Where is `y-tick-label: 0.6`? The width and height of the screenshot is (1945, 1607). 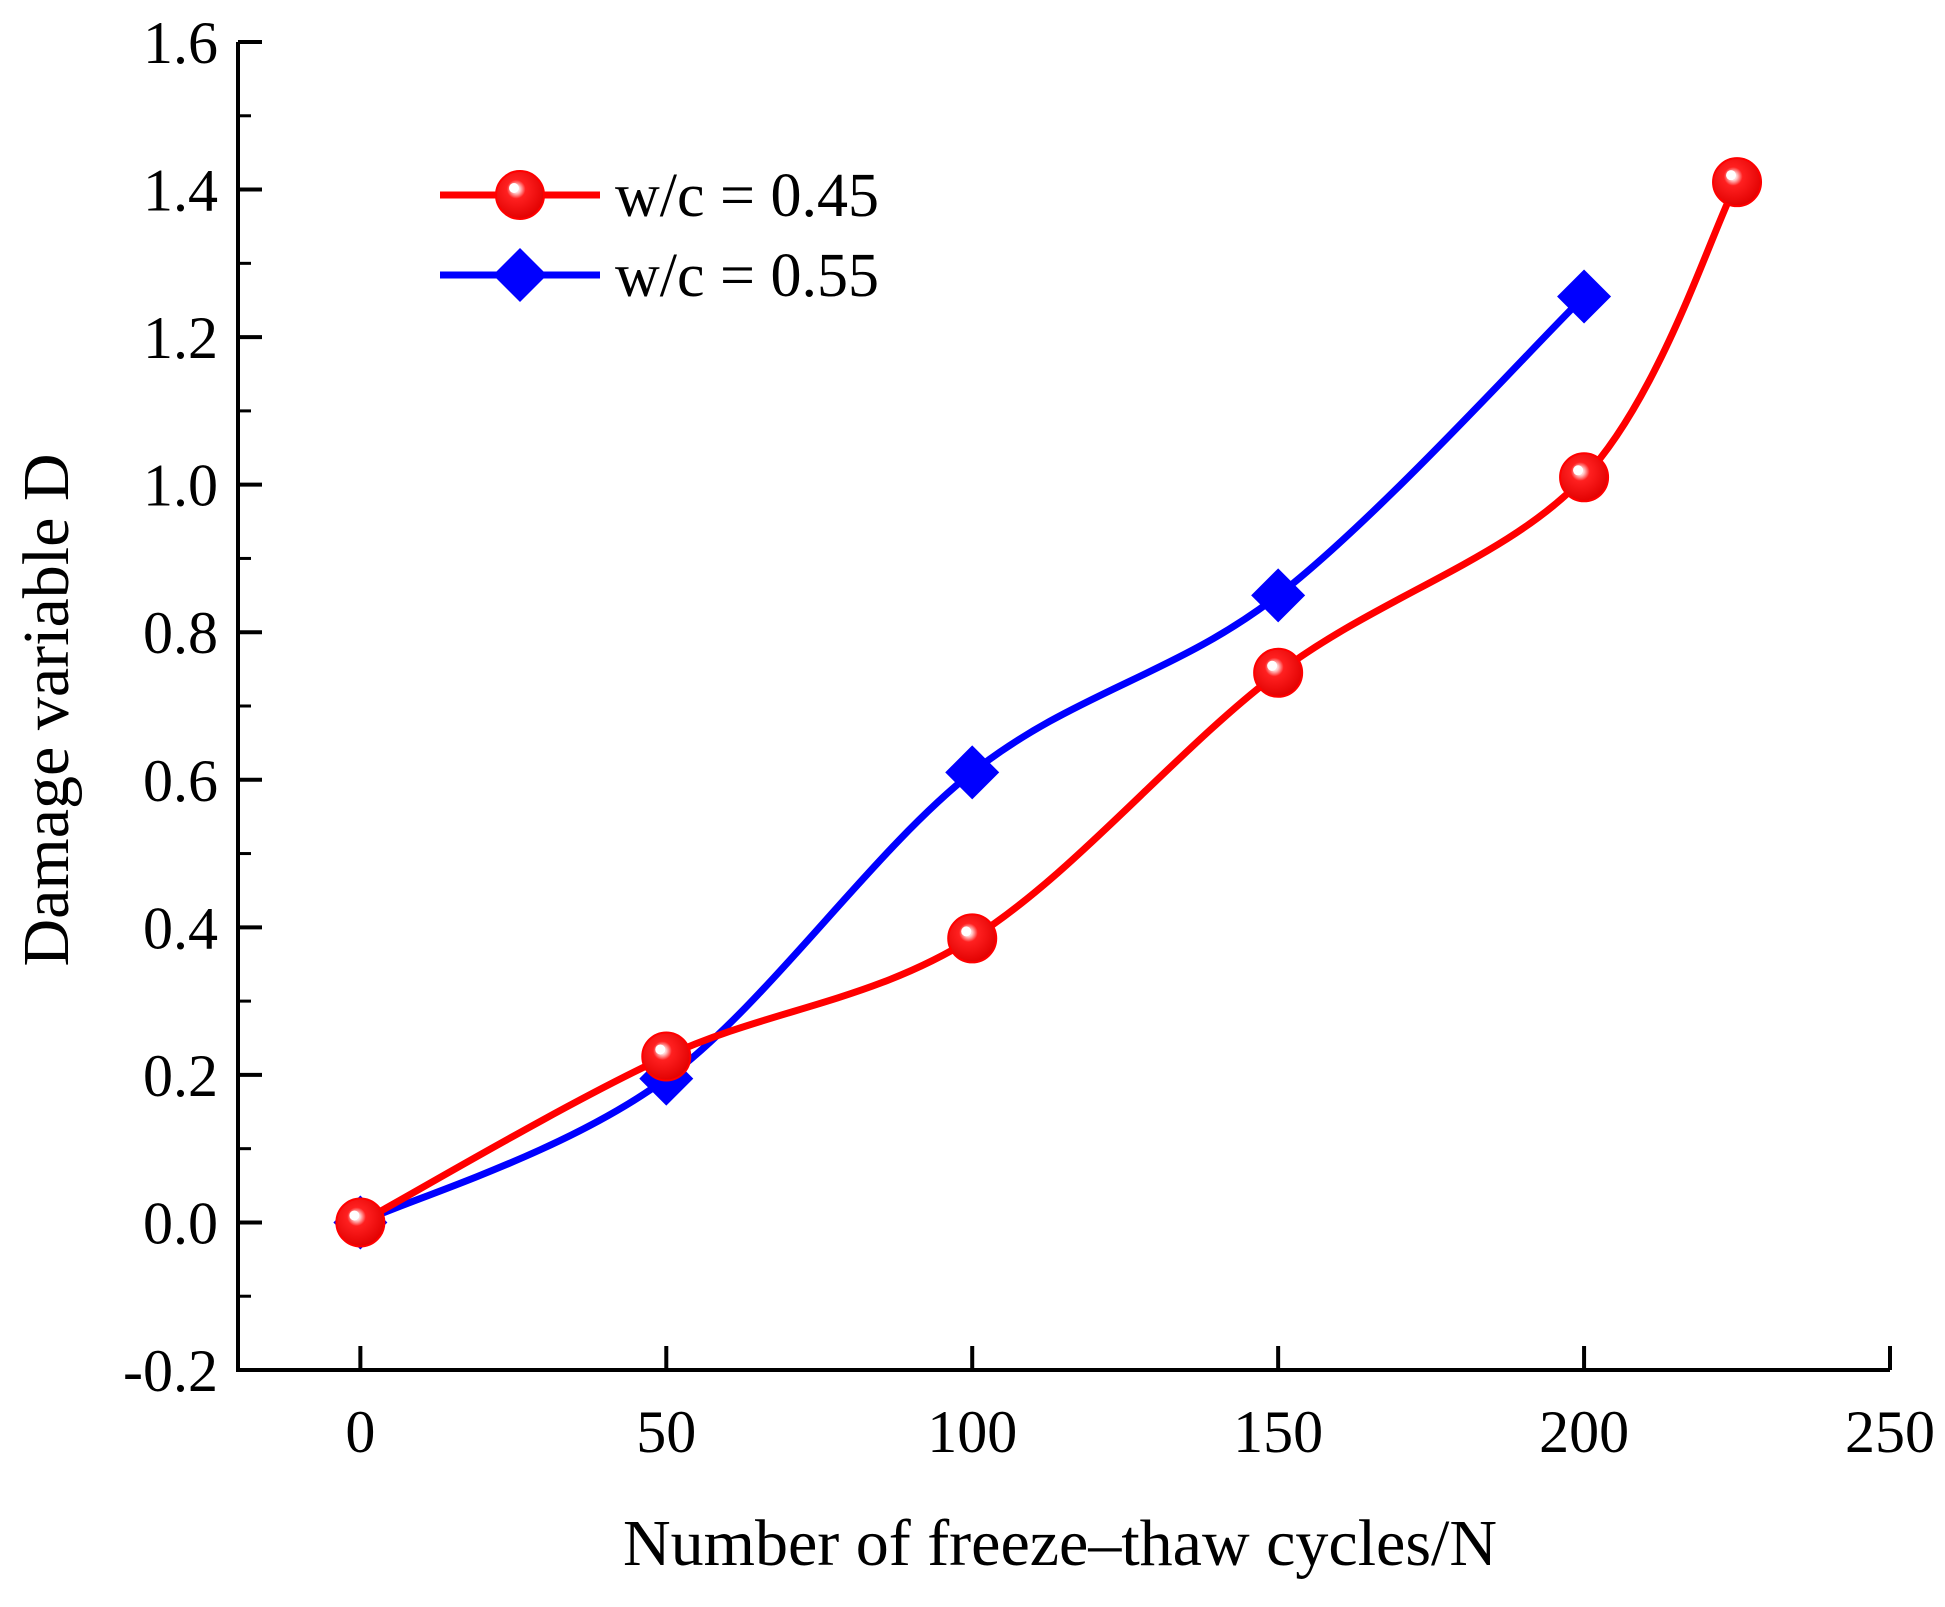 y-tick-label: 0.6 is located at coordinates (180, 781).